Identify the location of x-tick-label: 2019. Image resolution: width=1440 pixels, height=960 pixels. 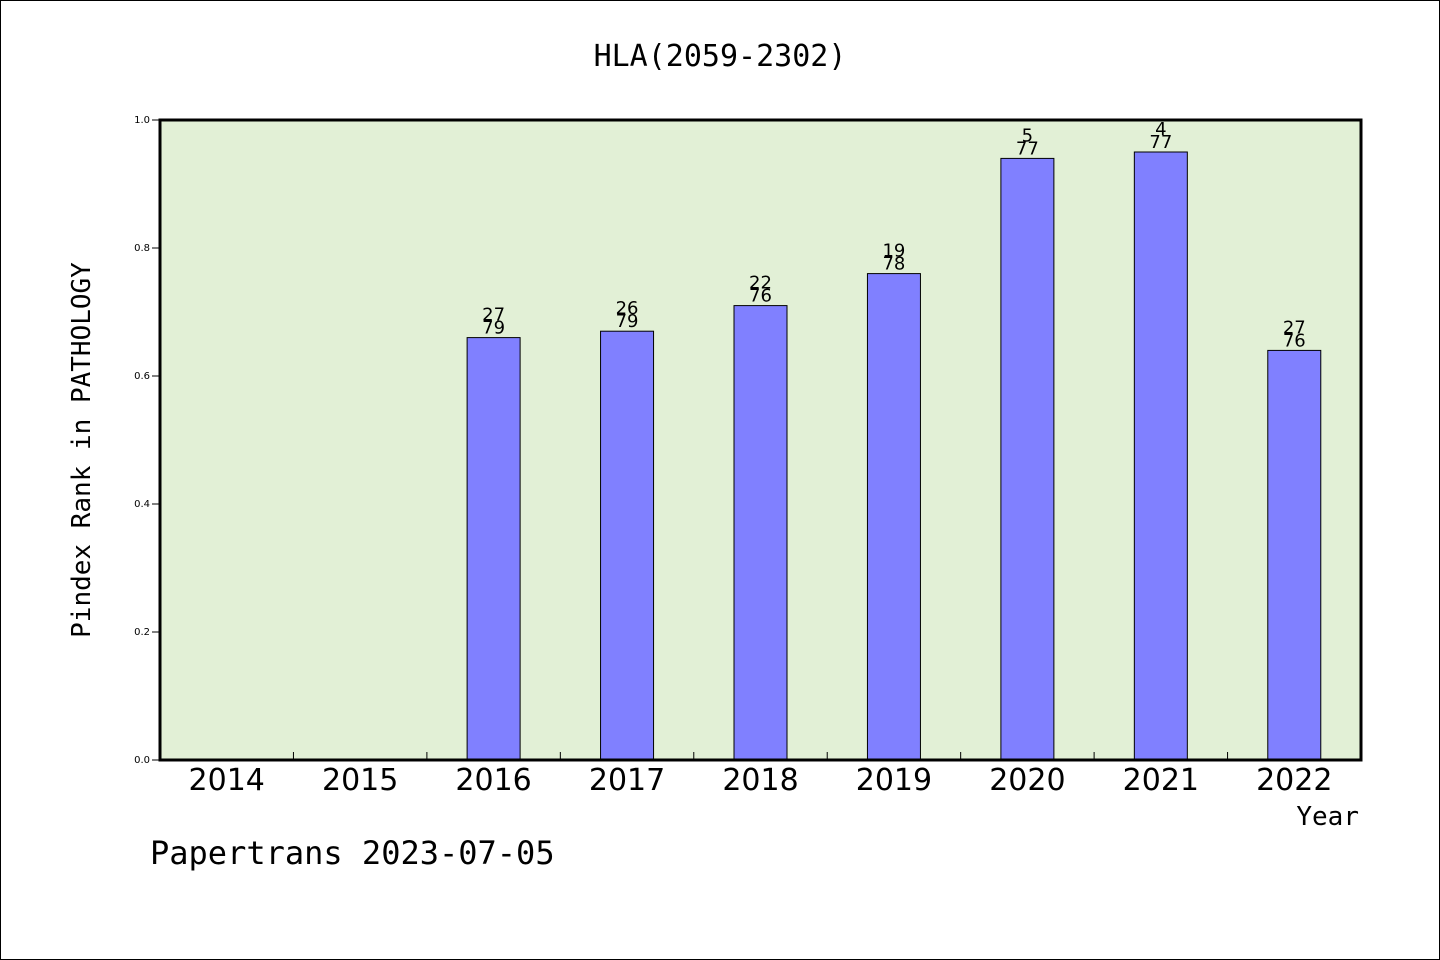
(894, 780).